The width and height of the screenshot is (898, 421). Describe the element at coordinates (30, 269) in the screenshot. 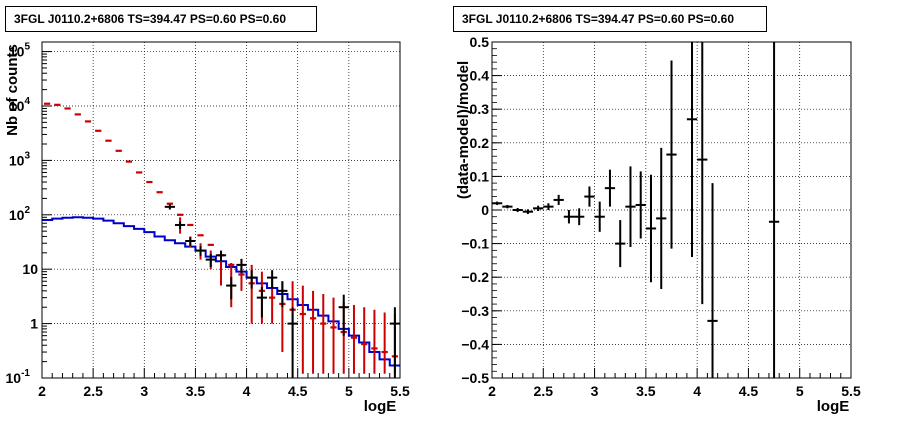

I see `left-y-tick-label: 10` at that location.